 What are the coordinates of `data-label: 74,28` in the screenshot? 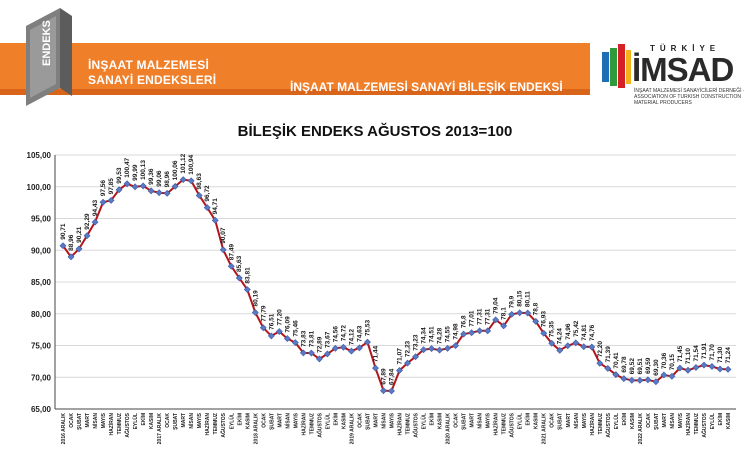 It's located at (440, 335).